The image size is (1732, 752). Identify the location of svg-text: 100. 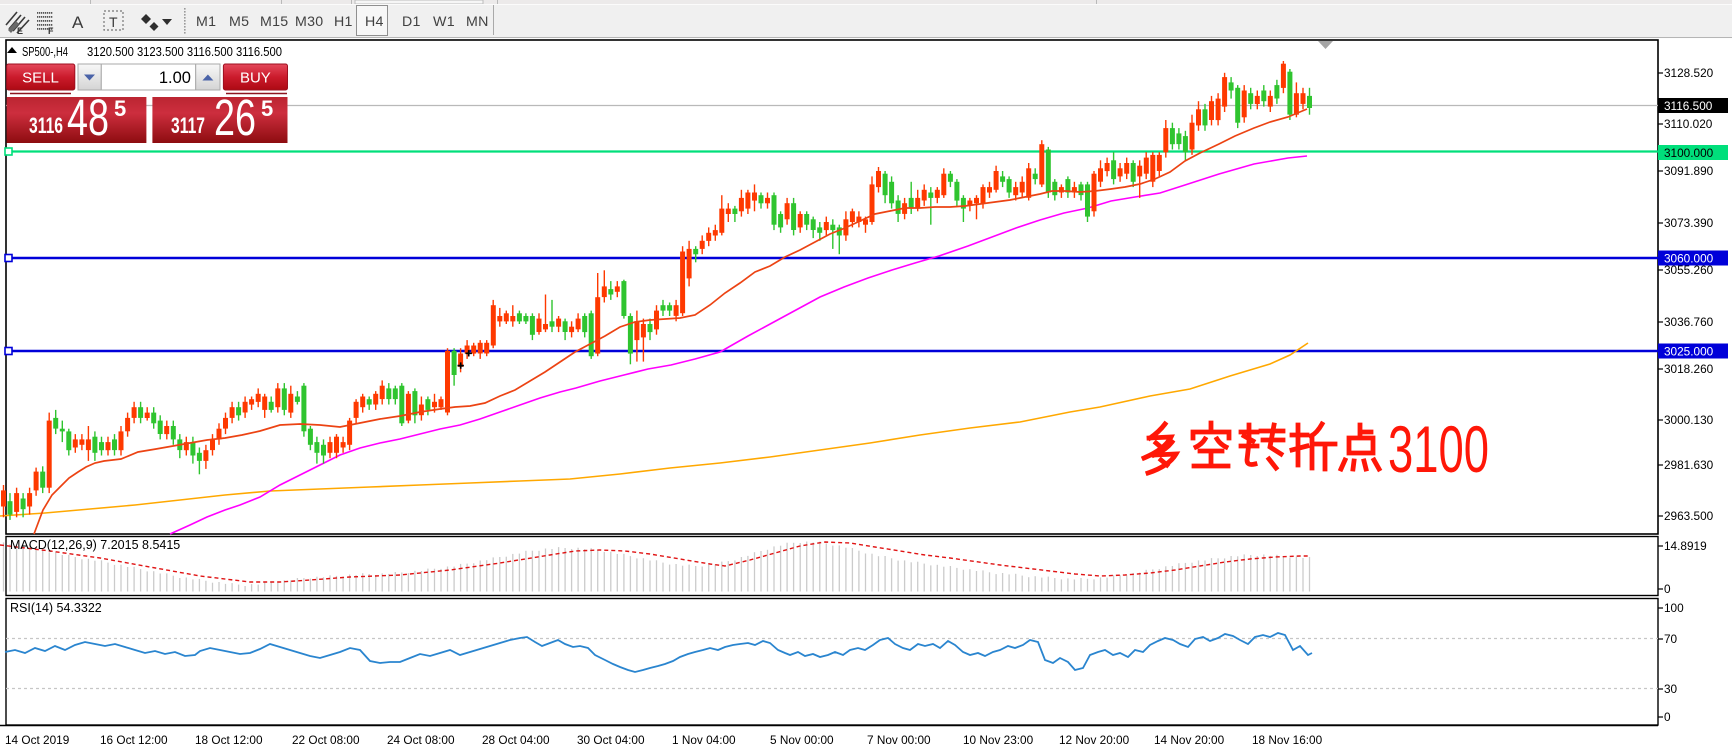
(1674, 608).